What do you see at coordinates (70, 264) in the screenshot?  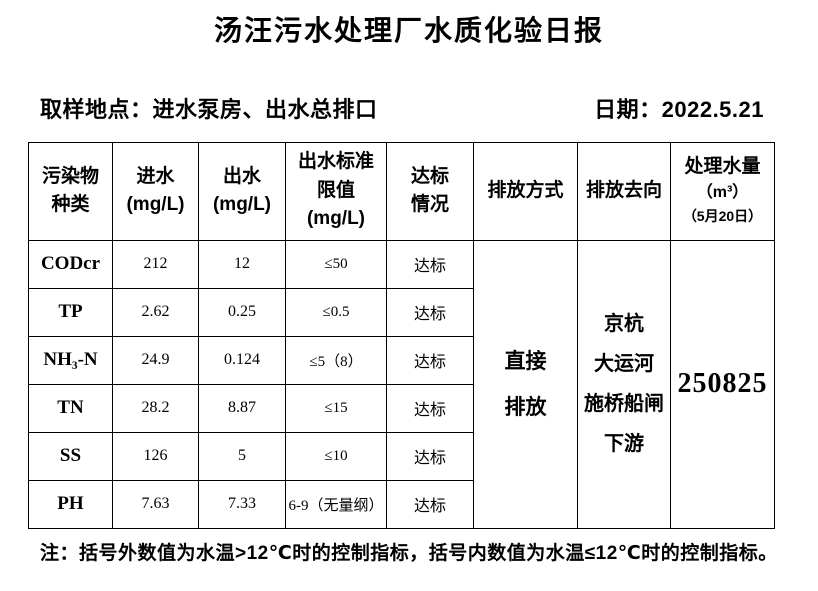 I see `pollutant-cell: CODcr` at bounding box center [70, 264].